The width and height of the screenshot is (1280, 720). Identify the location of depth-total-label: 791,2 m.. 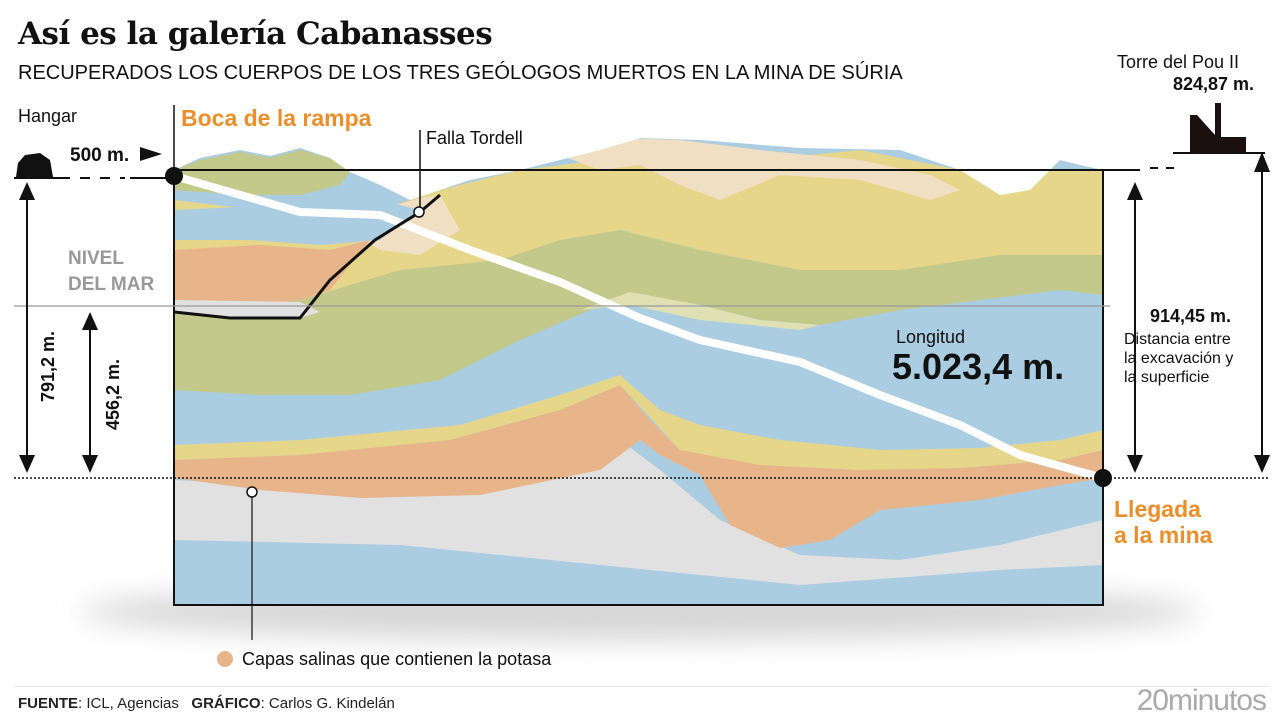
(48, 366).